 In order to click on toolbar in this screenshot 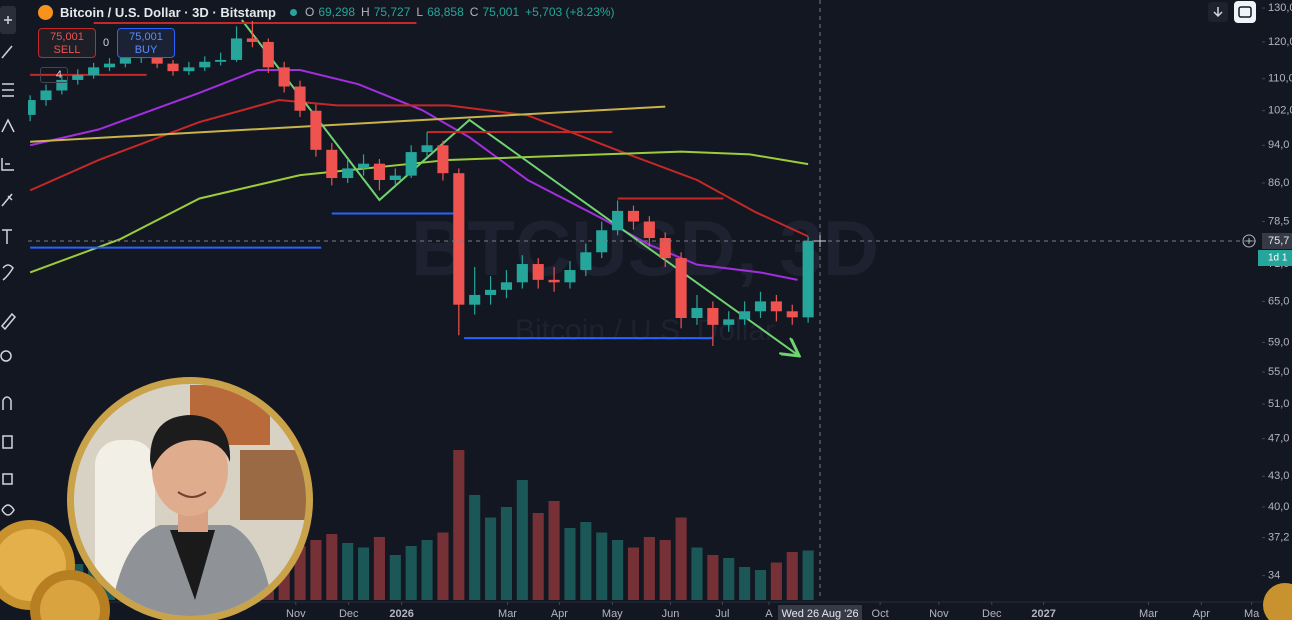, I will do `click(12, 310)`.